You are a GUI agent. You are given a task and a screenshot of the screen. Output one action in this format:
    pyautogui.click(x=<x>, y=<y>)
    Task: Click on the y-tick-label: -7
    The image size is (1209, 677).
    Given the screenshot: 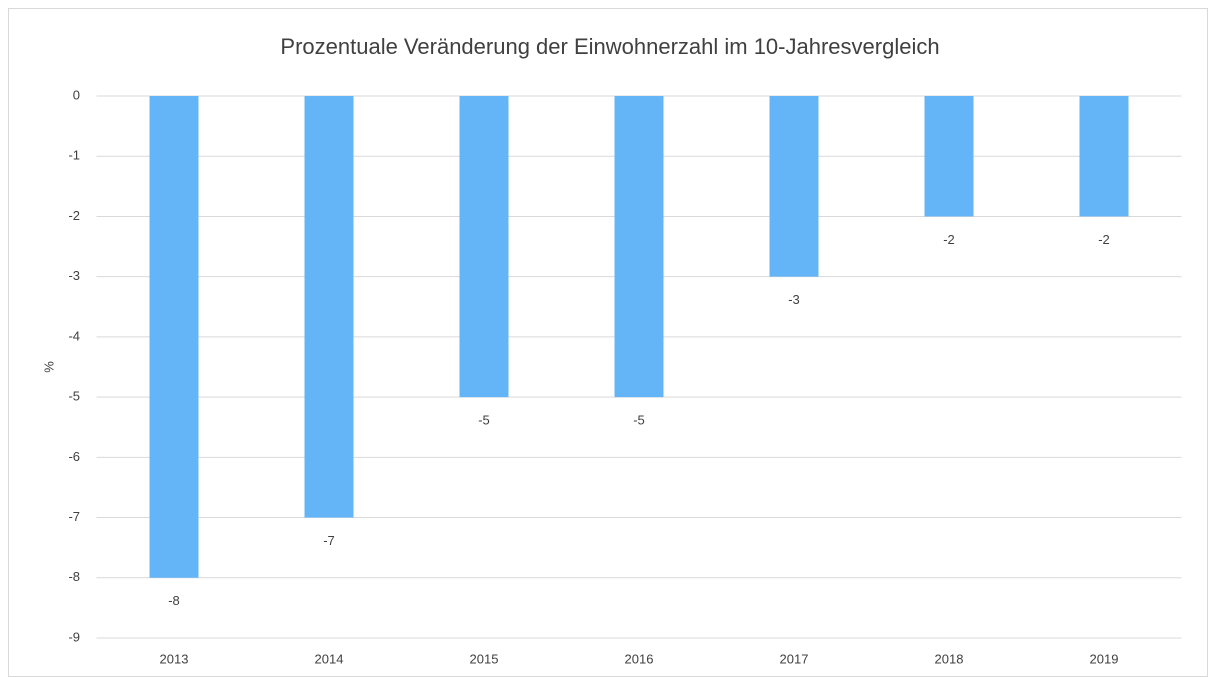 What is the action you would take?
    pyautogui.click(x=74, y=516)
    